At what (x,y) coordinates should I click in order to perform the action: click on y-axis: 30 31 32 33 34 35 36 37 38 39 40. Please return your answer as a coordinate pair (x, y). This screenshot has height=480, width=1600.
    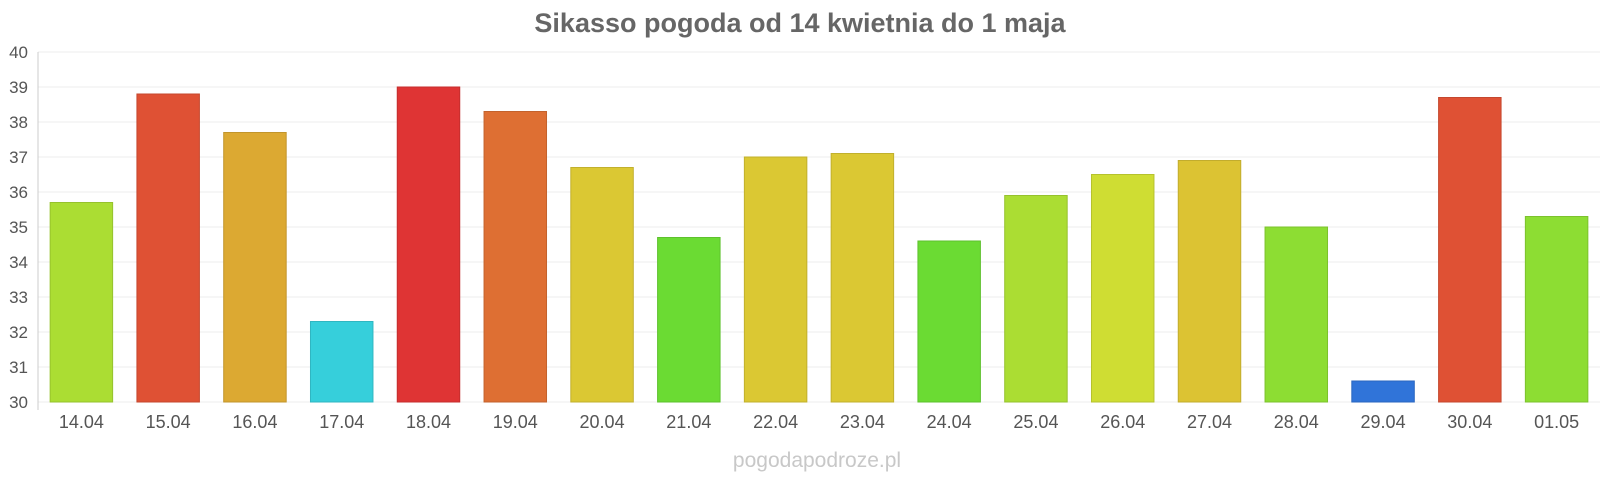
    Looking at the image, I should click on (24, 227).